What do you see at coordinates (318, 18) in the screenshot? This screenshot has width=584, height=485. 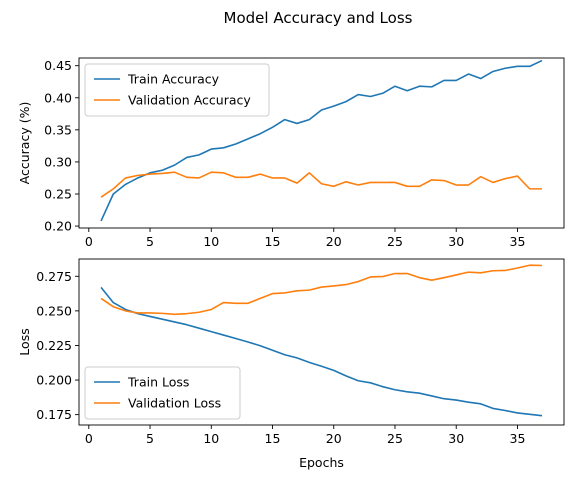 I see `figure-title: Model Accuracy and Loss` at bounding box center [318, 18].